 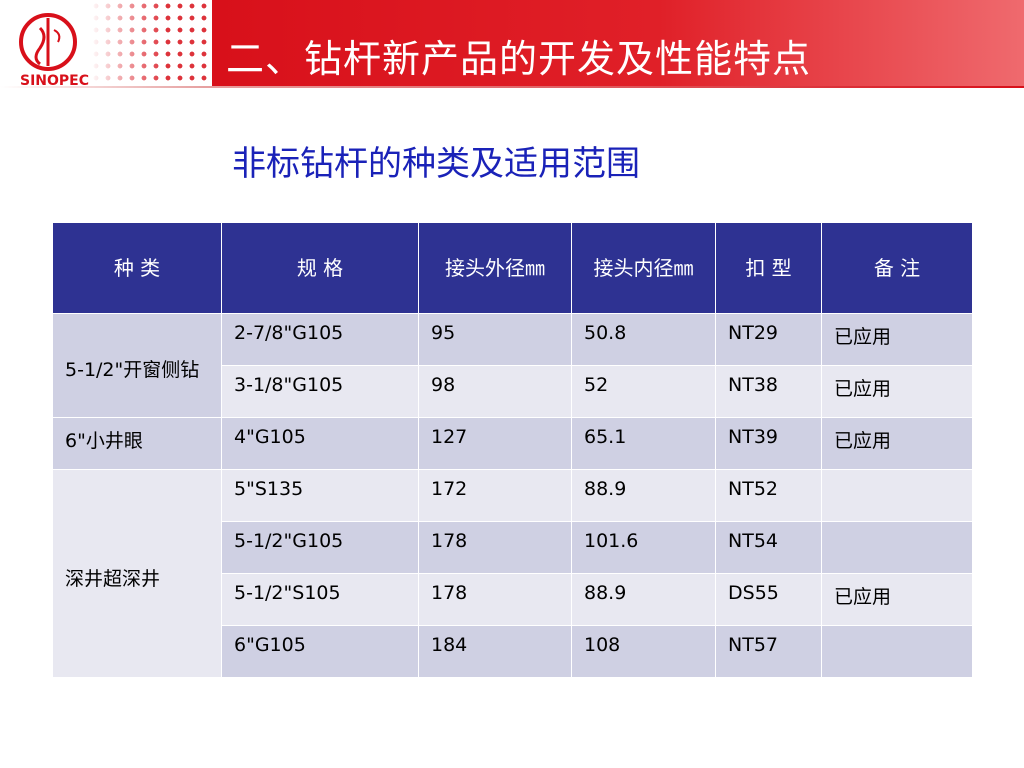 I want to click on table-row: 5-1/2"开窗侧钻 2-7/8"G105 95 50.8 NT29 已应用, so click(x=512, y=365).